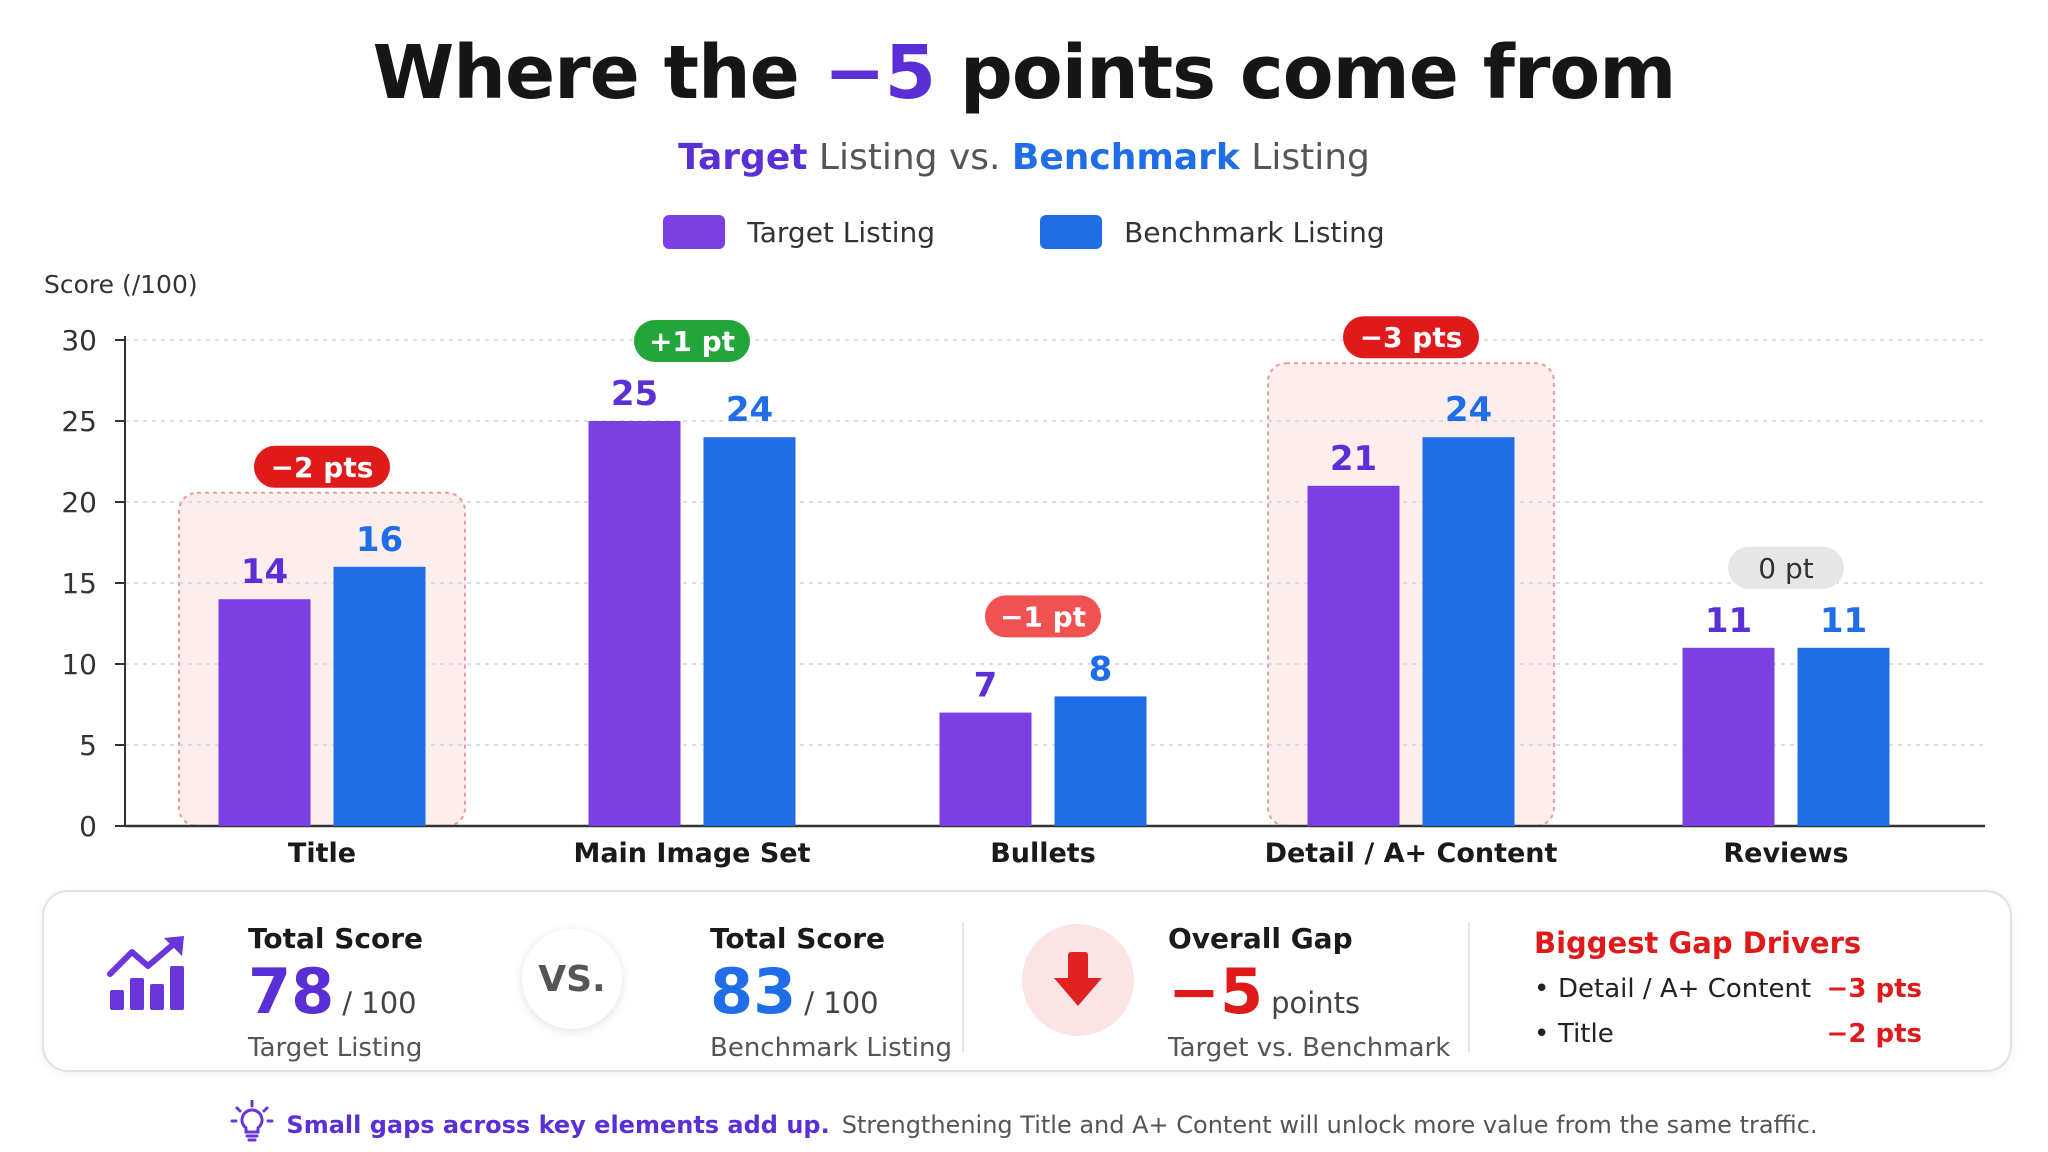  I want to click on gap-badge-label: −3 pts, so click(1411, 337).